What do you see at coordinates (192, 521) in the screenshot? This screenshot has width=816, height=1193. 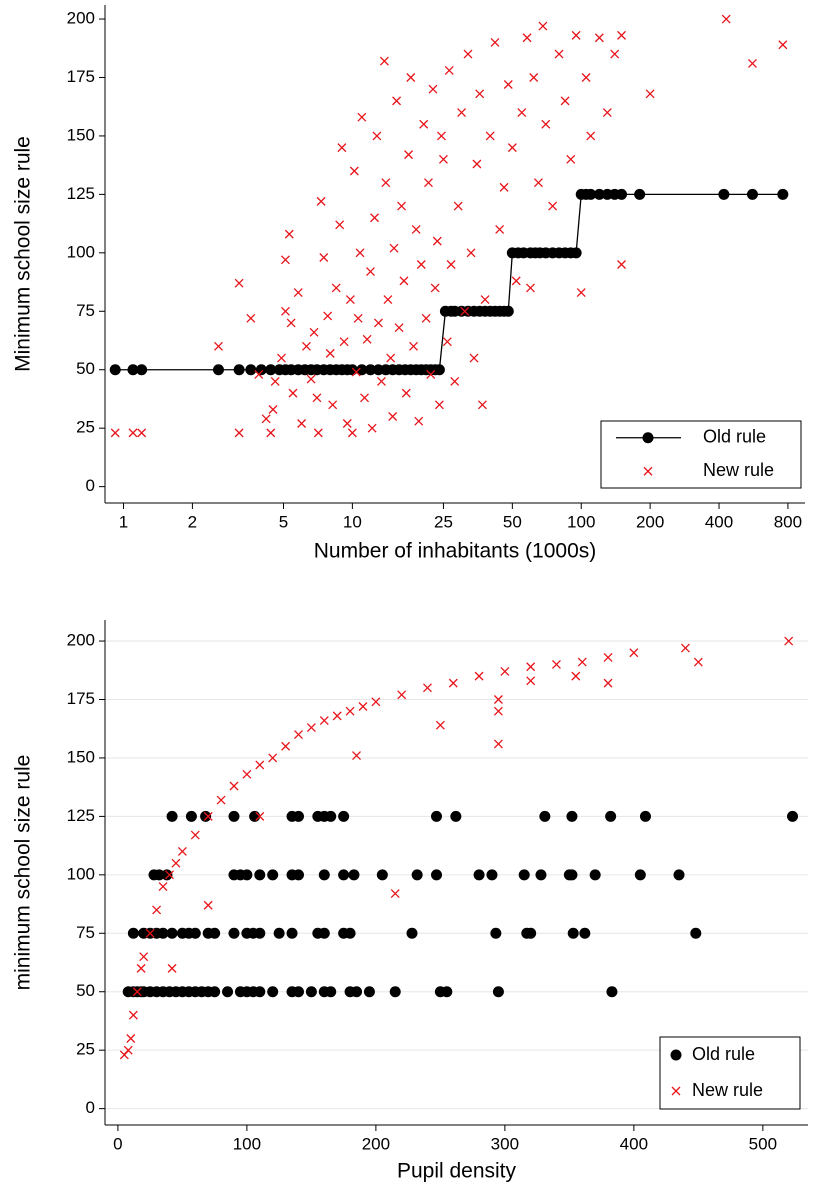 I see `x-tick-label: 2` at bounding box center [192, 521].